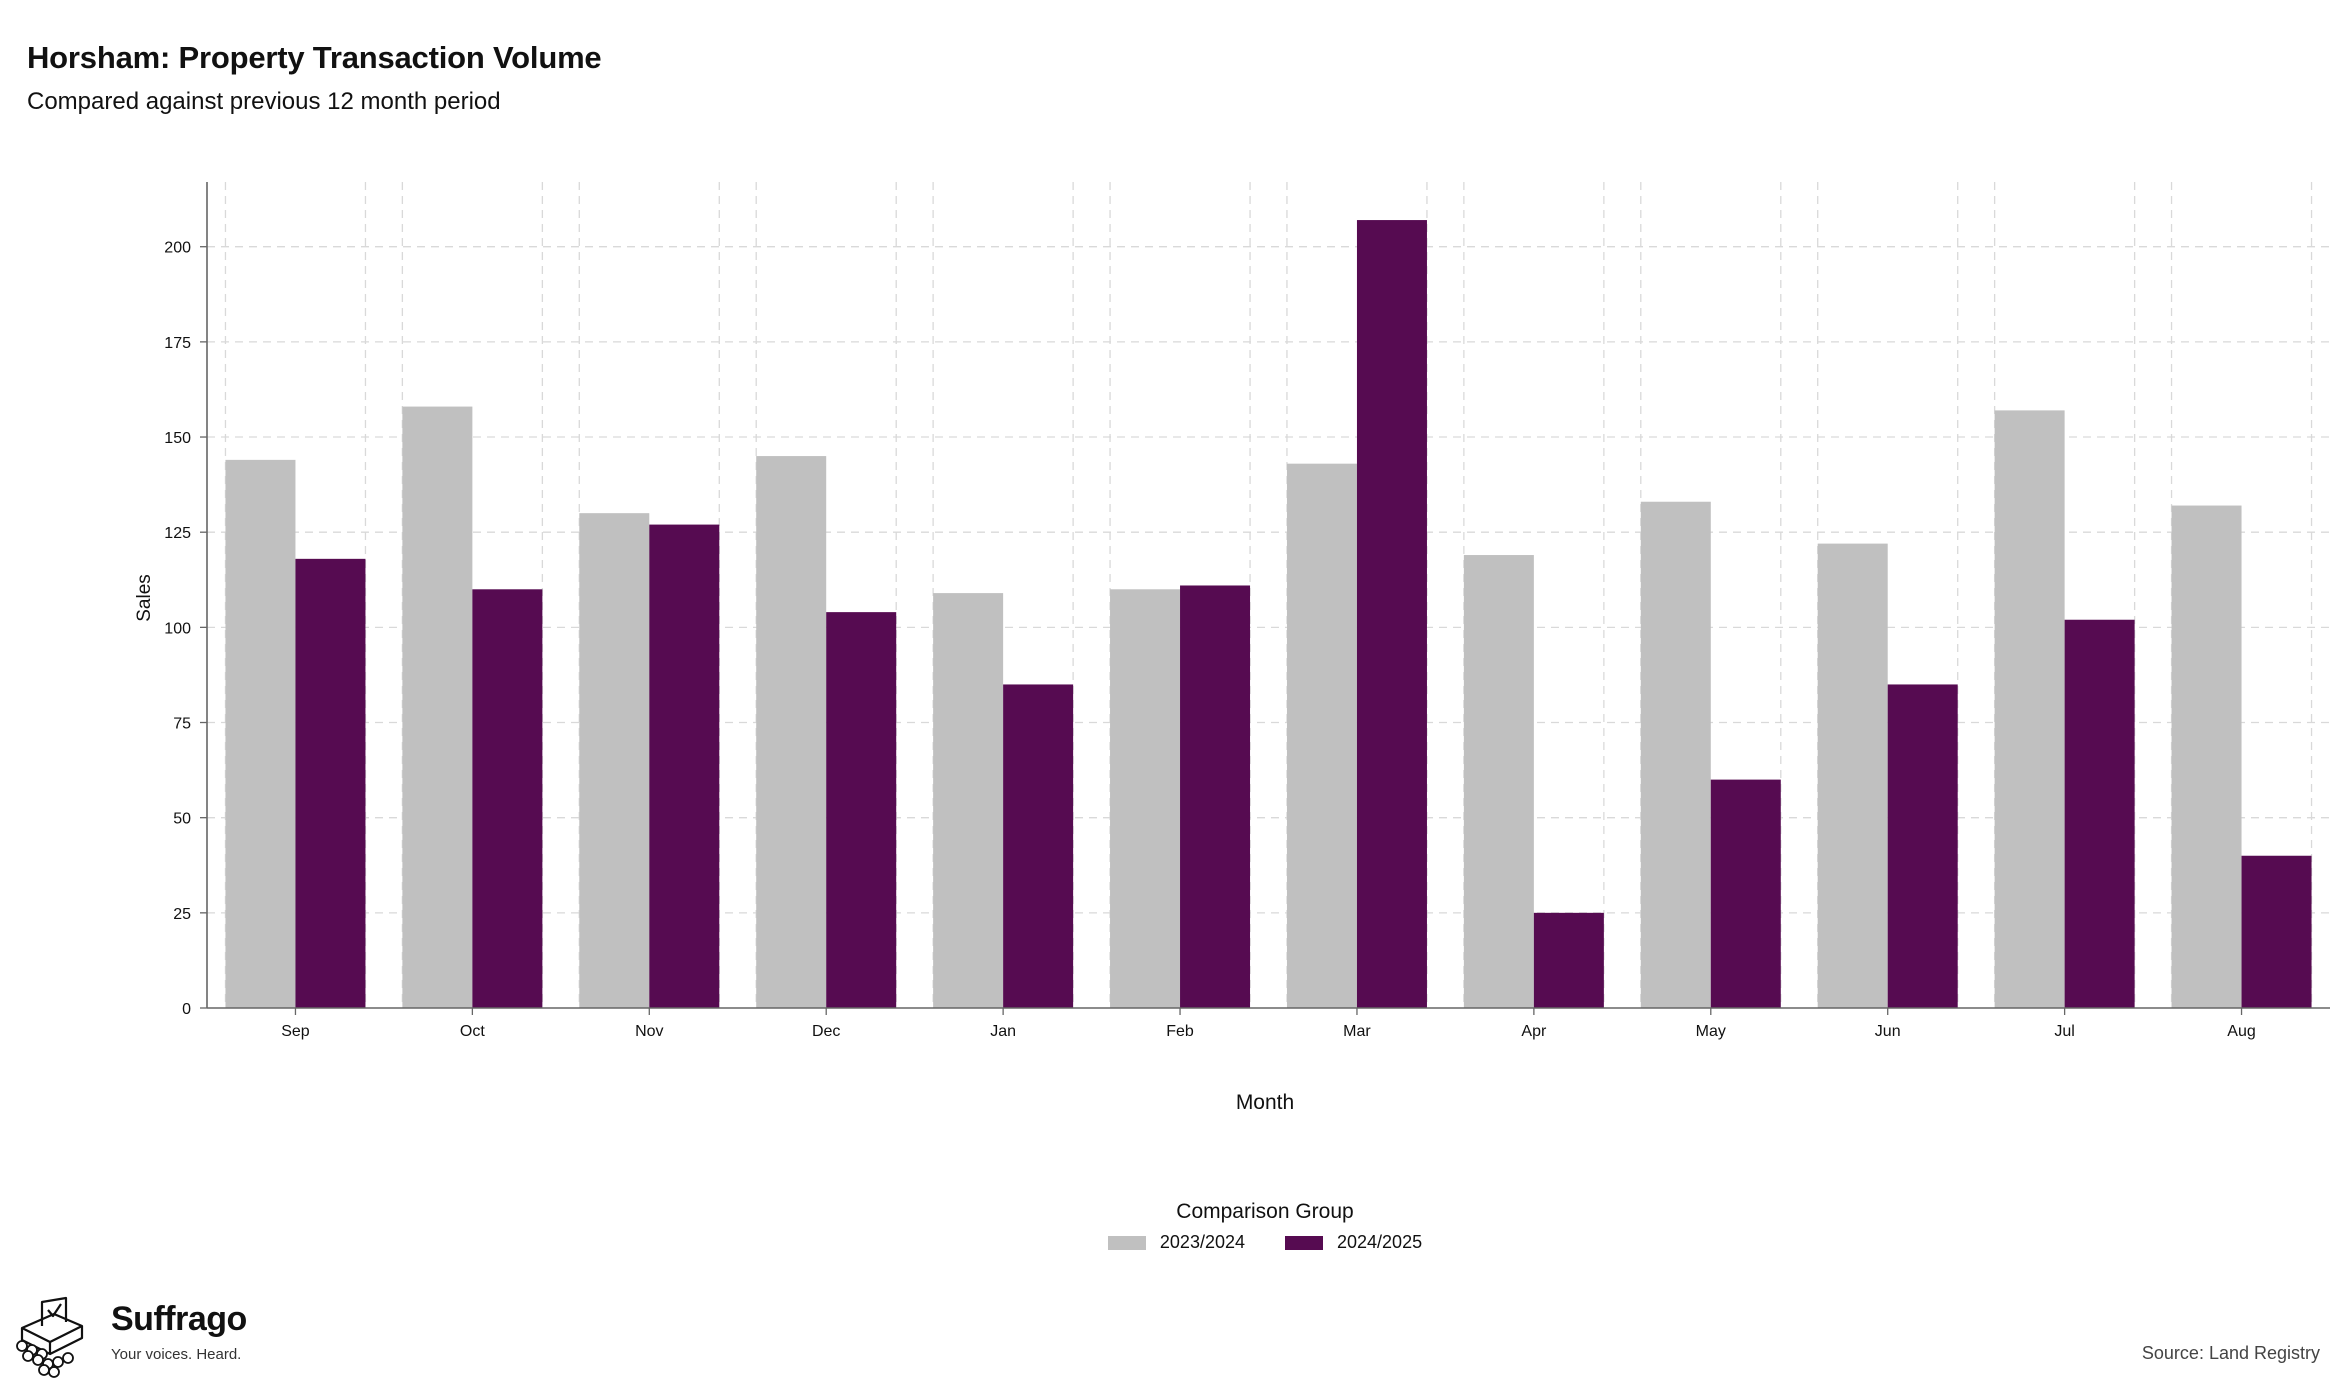  Describe the element at coordinates (826, 1031) in the screenshot. I see `x-tick-label: Dec` at that location.